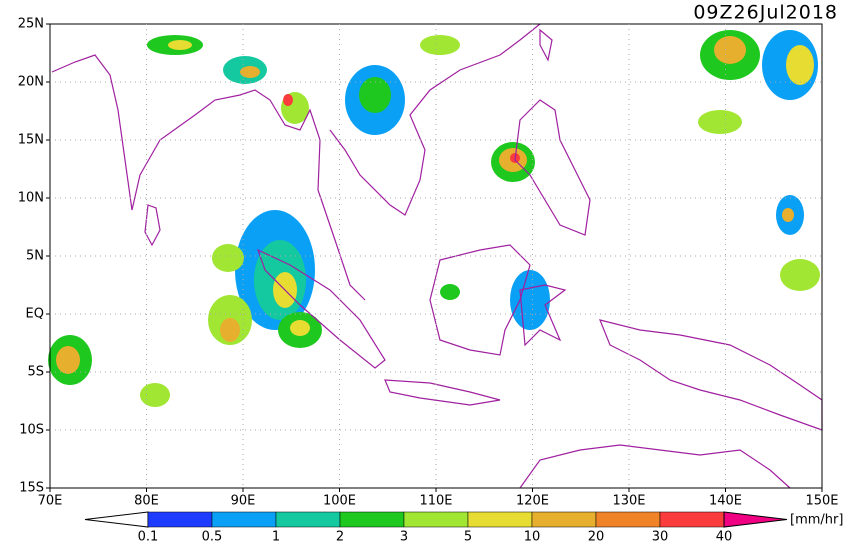  Describe the element at coordinates (724, 537) in the screenshot. I see `colorbar-label: 40` at that location.